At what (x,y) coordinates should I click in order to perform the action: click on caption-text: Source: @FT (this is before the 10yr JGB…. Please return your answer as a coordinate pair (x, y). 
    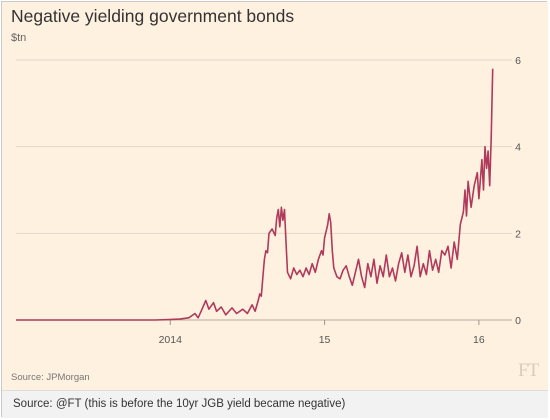
    Looking at the image, I should click on (179, 404).